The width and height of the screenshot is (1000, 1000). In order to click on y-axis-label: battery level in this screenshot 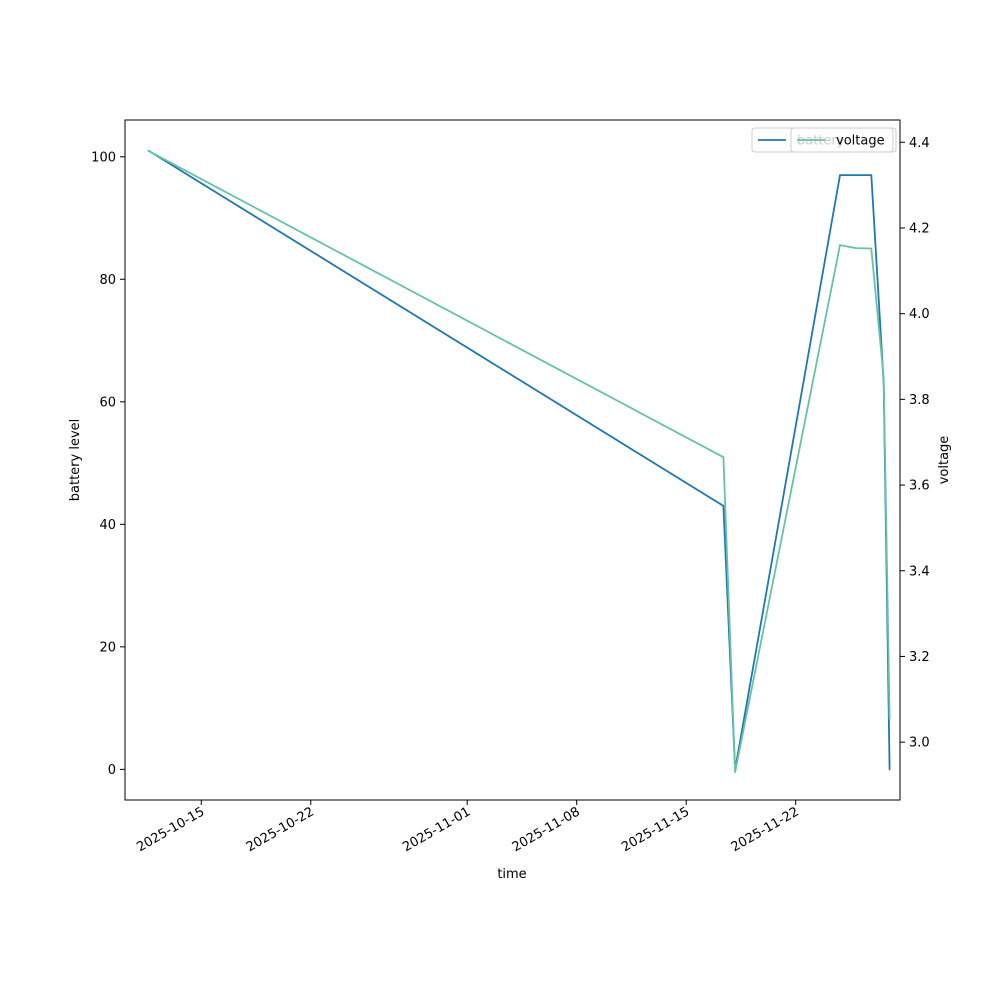, I will do `click(75, 460)`.